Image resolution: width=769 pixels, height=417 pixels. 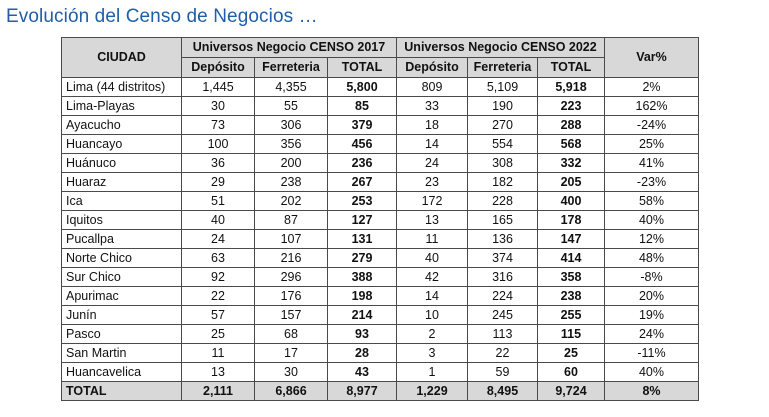 I want to click on cell-var: 12%, so click(x=651, y=239).